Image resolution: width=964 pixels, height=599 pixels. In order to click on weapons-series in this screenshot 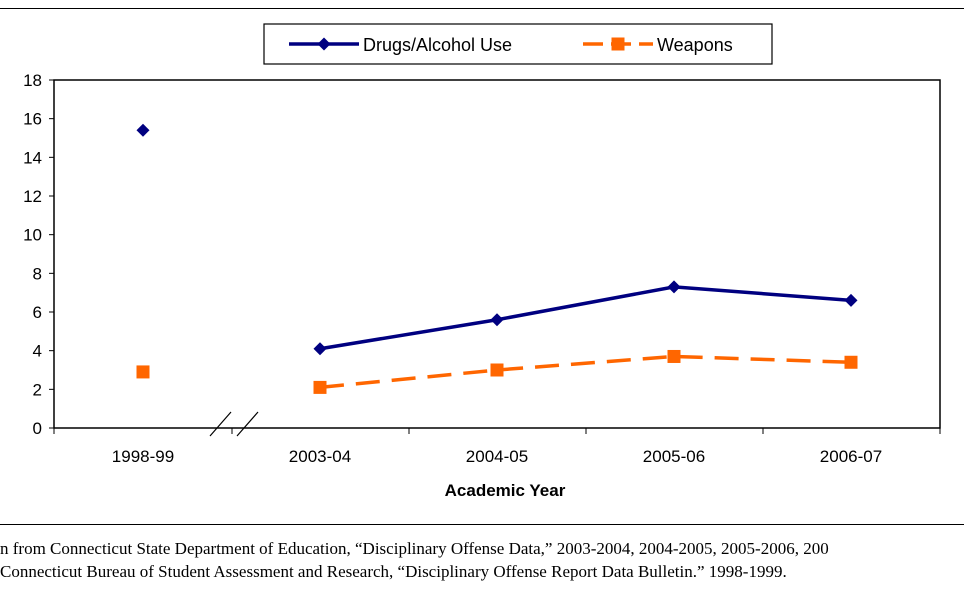, I will do `click(497, 371)`.